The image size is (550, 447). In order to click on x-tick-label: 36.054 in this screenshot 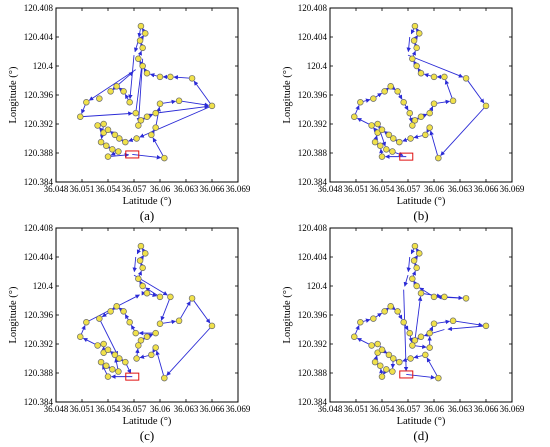, I will do `click(108, 189)`.